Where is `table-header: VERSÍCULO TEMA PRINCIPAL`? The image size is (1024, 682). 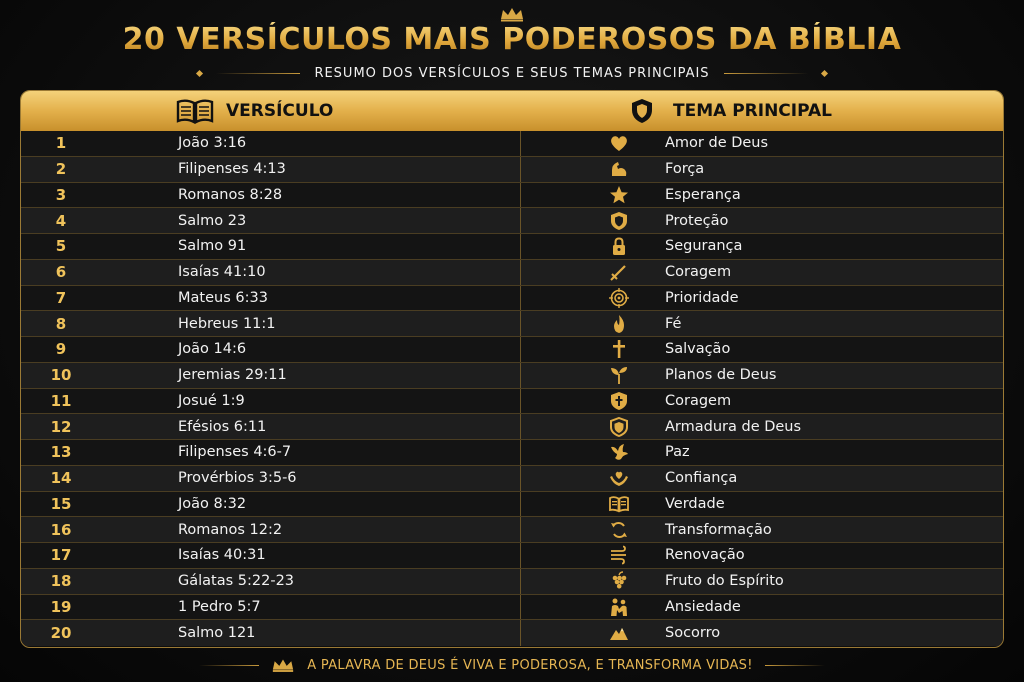
table-header: VERSÍCULO TEMA PRINCIPAL is located at coordinates (512, 111).